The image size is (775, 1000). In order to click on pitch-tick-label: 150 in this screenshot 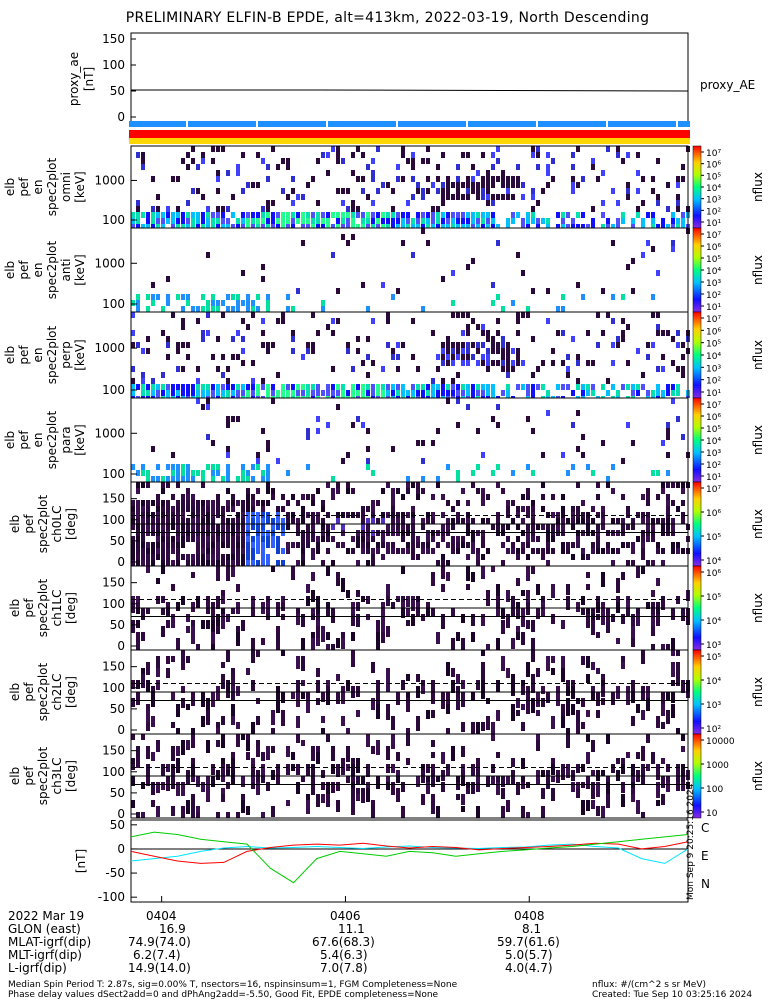, I will do `click(113, 751)`.